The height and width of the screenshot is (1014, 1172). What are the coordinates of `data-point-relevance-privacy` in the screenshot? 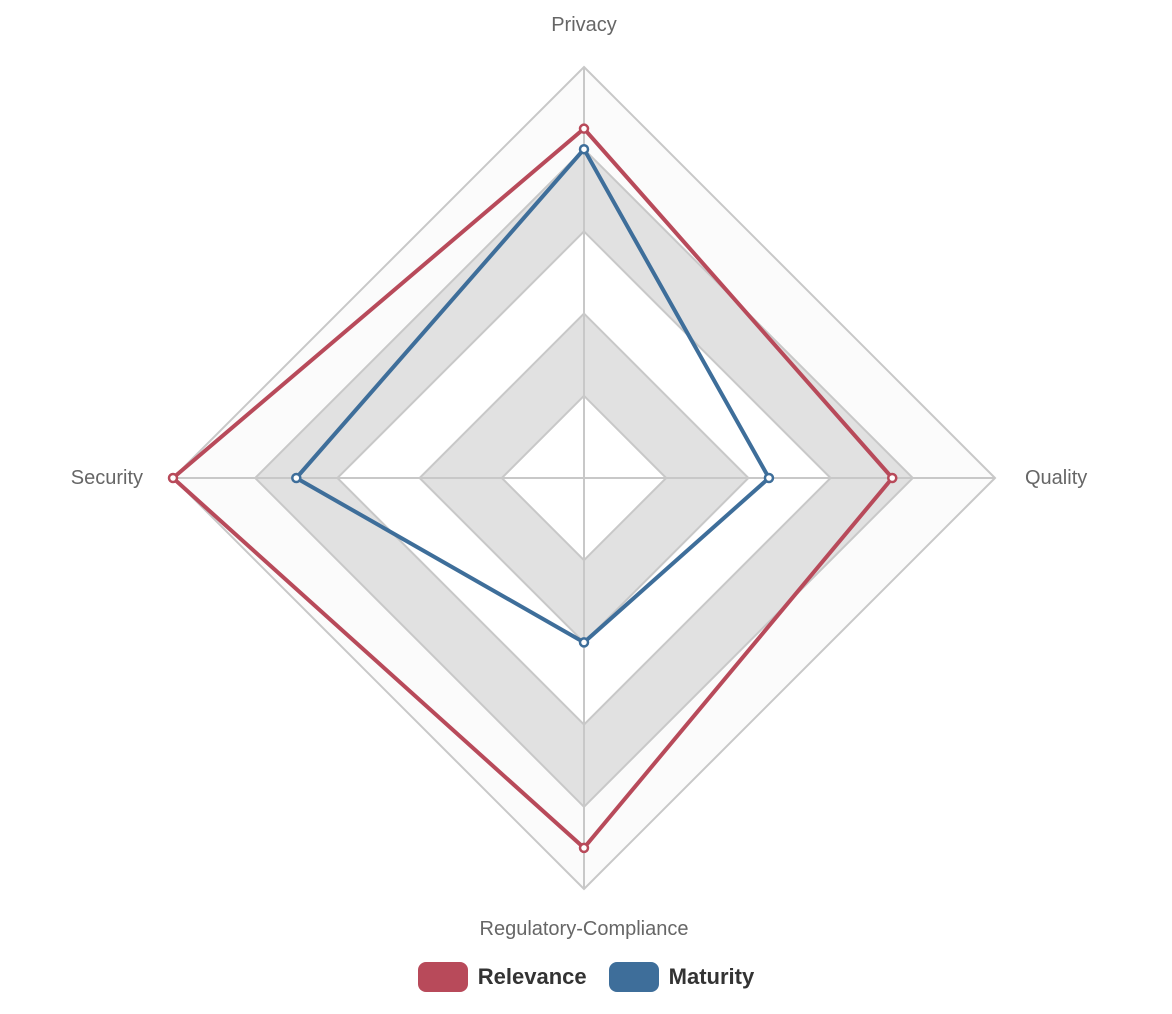 It's located at (584, 128).